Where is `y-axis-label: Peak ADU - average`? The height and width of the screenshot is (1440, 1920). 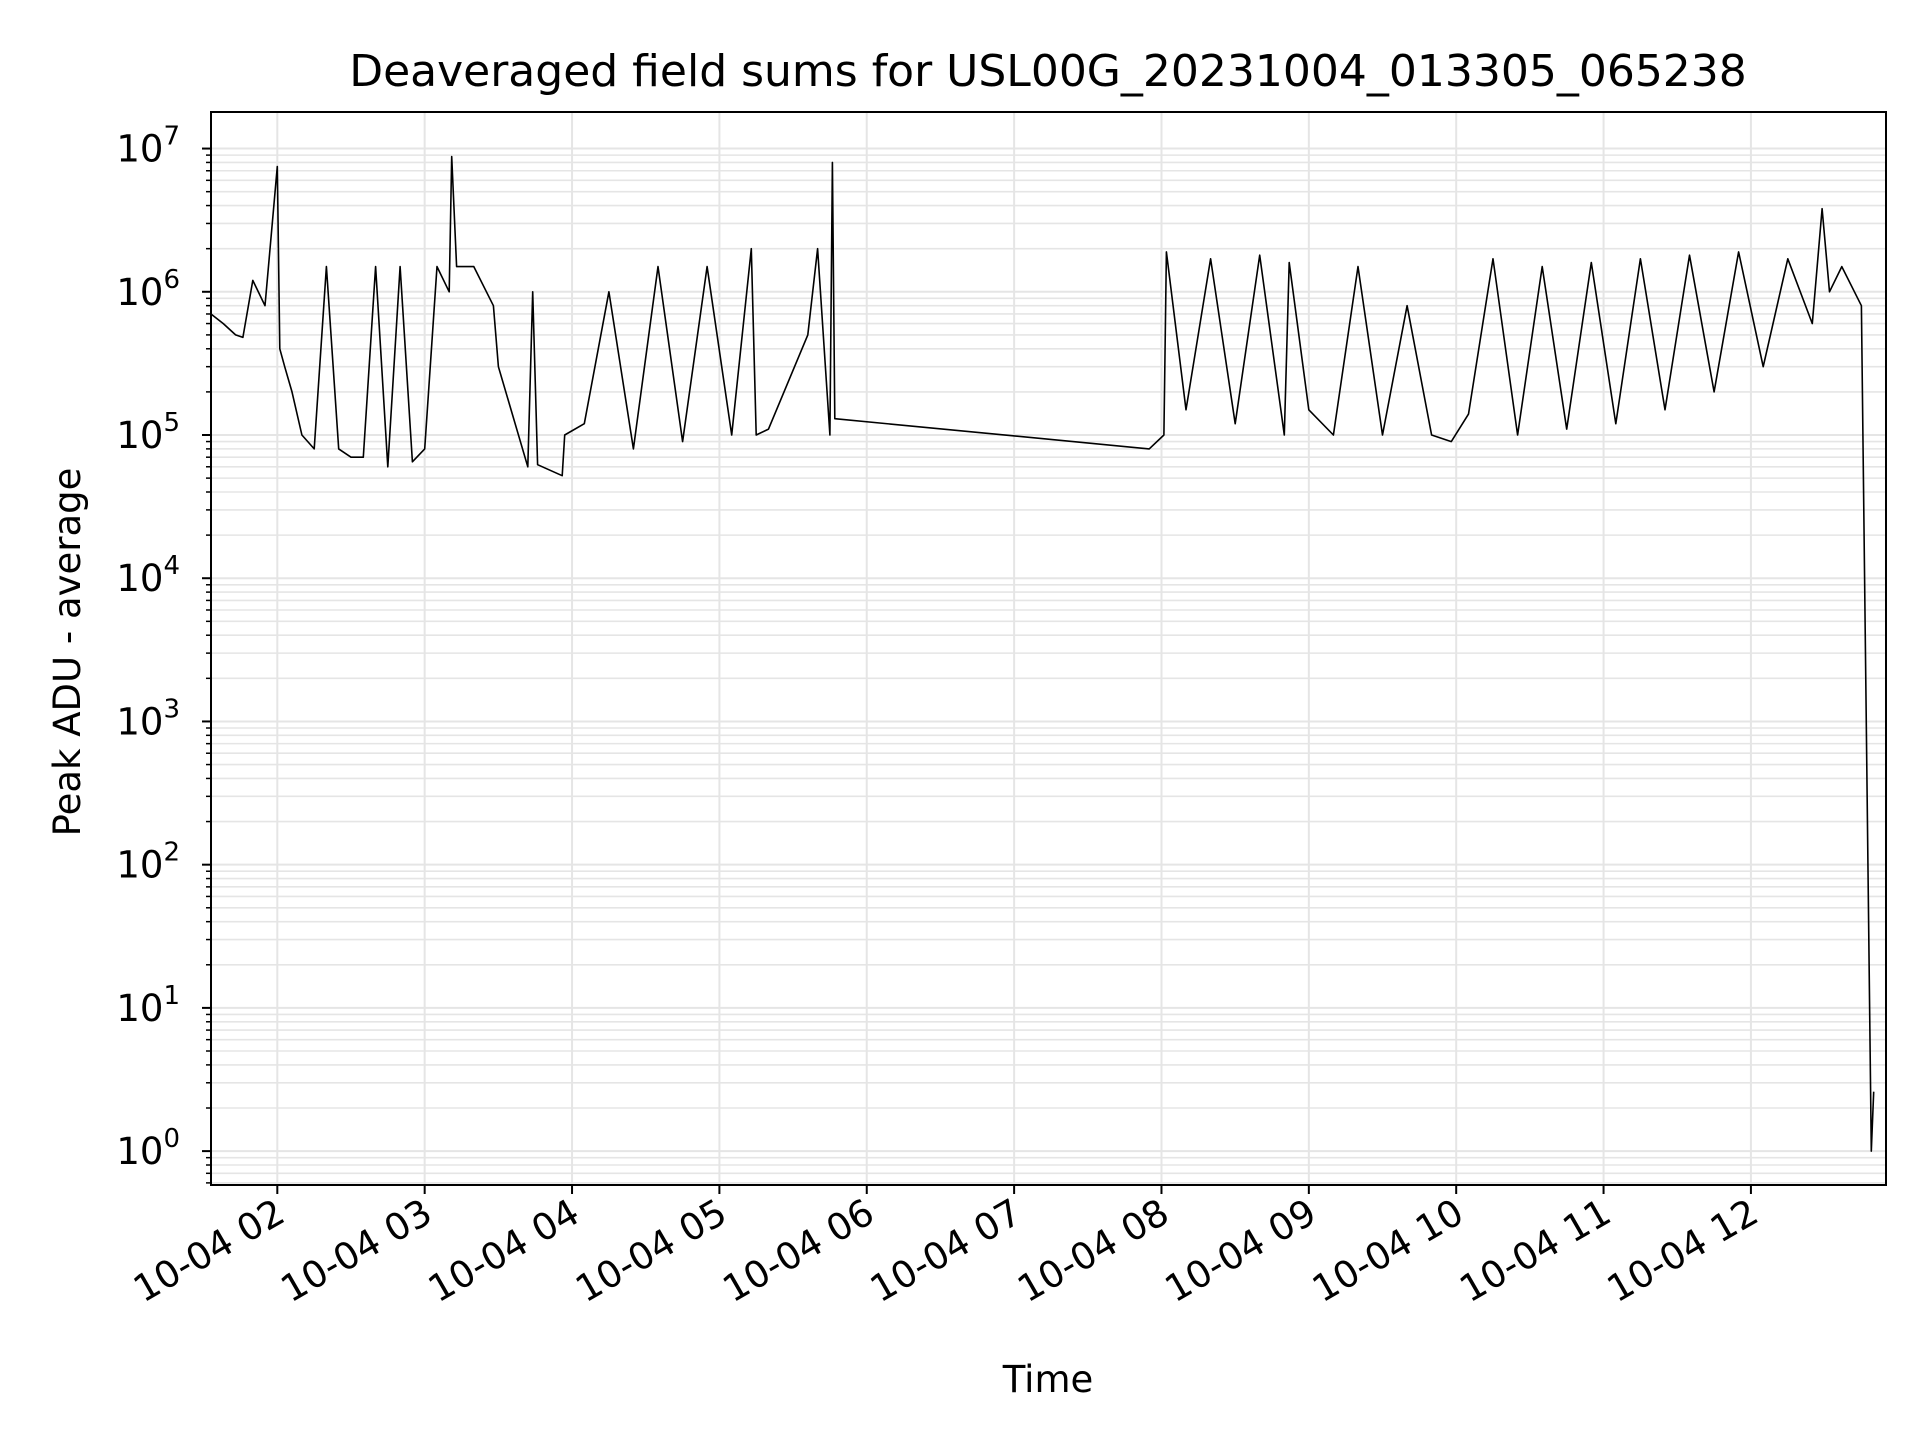
y-axis-label: Peak ADU - average is located at coordinates (67, 652).